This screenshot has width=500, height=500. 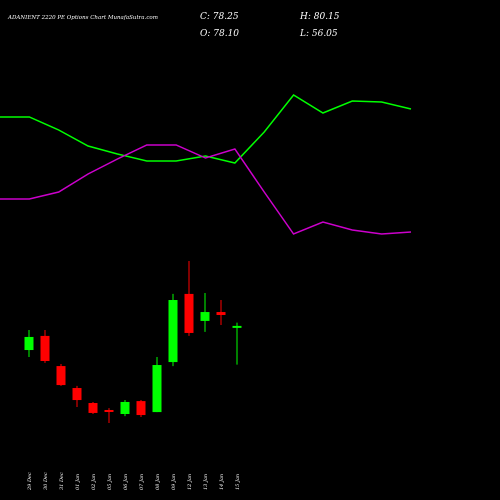 I want to click on x-tick-label: 12 Jan, so click(x=190, y=482).